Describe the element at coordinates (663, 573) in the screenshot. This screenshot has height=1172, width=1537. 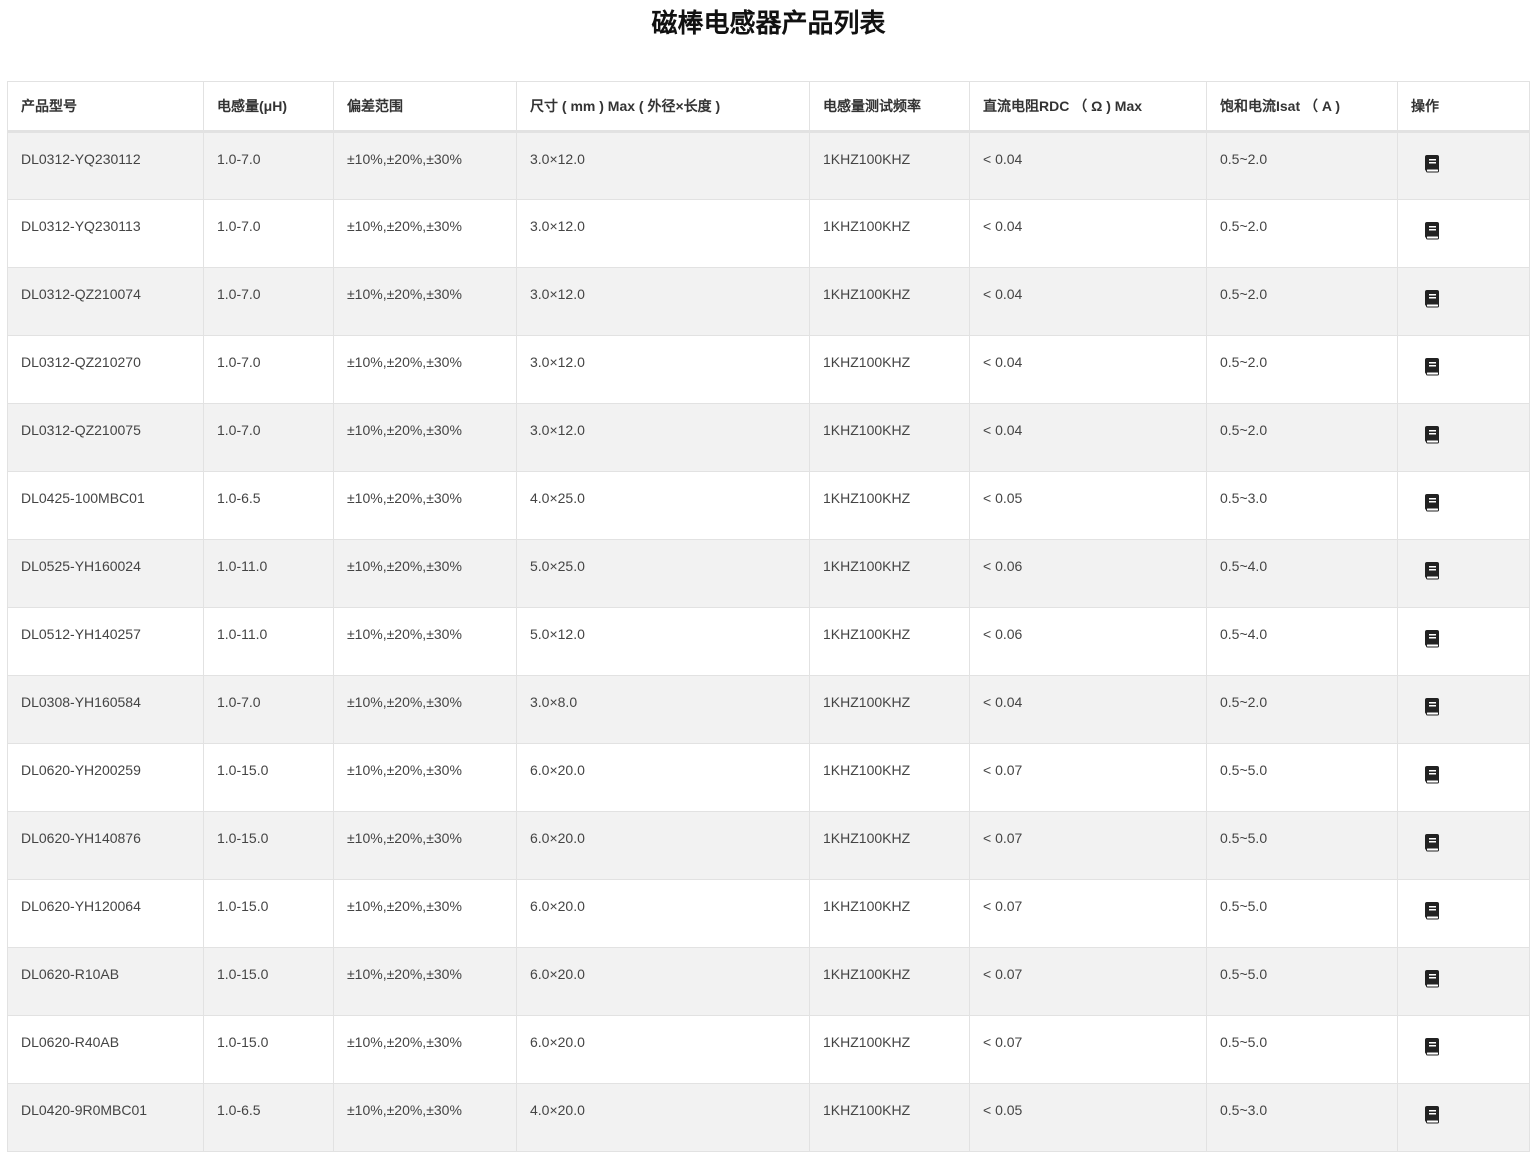
I see `cell-size: 5.0×25.0` at that location.